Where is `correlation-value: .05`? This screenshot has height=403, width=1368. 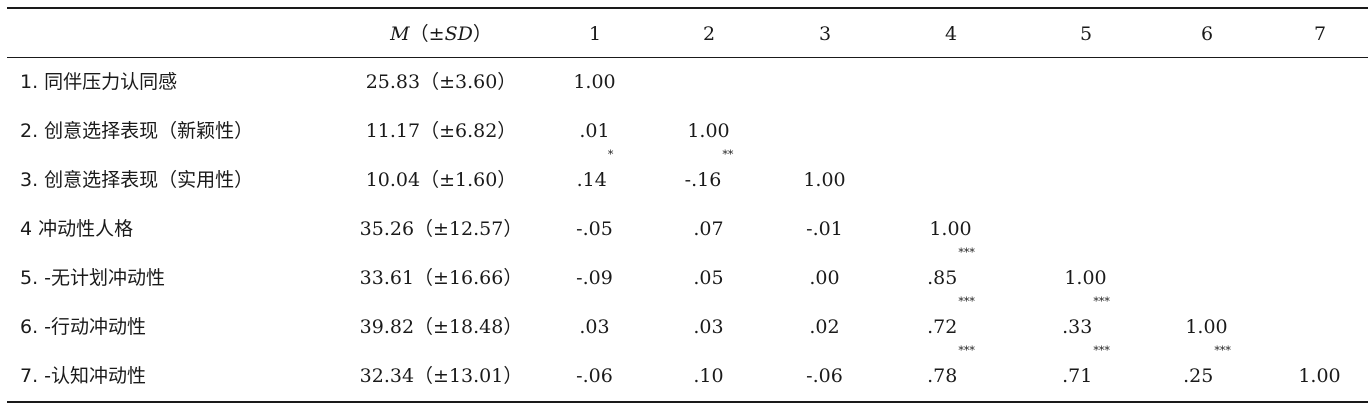 correlation-value: .05 is located at coordinates (708, 278).